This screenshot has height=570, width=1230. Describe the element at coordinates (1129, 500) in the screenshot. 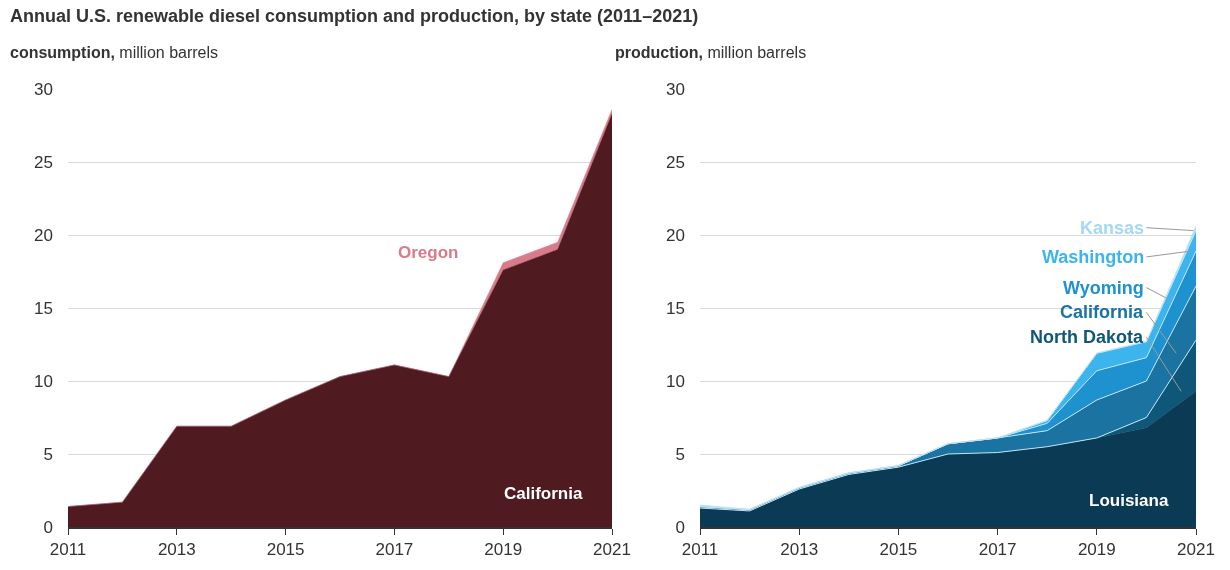

I see `series-label: Louisiana` at that location.